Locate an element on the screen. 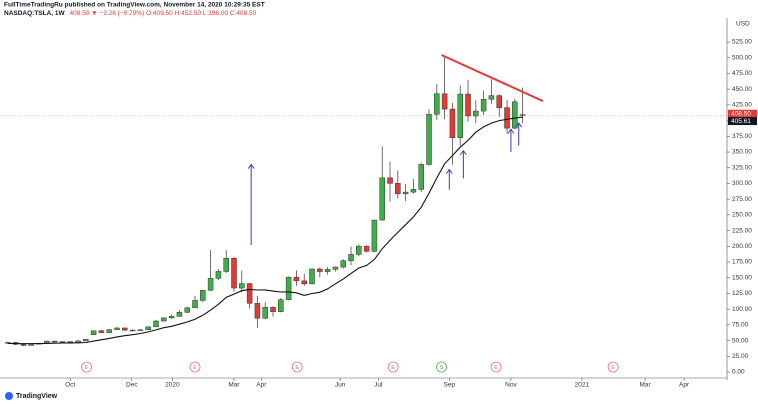  x-tick-label: Jun is located at coordinates (340, 385).